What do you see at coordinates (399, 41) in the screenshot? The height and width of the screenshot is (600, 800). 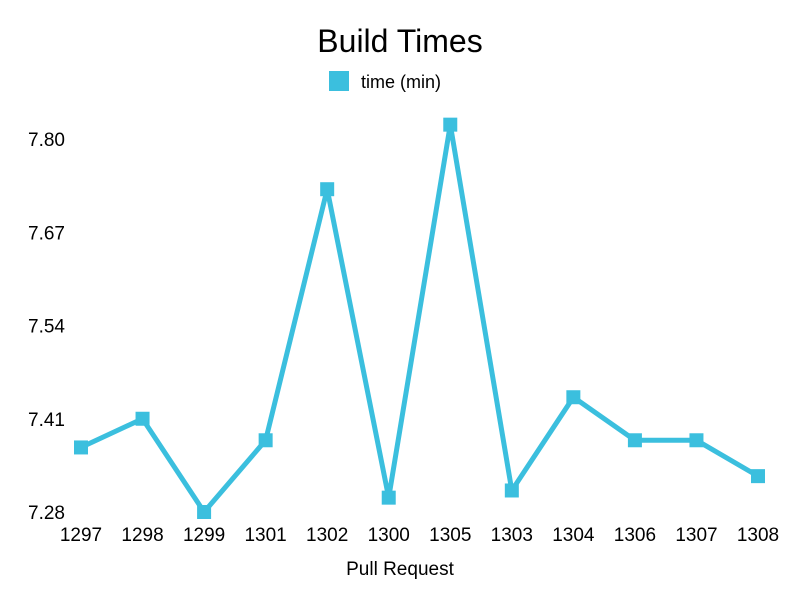 I see `chart-title: Build Times` at bounding box center [399, 41].